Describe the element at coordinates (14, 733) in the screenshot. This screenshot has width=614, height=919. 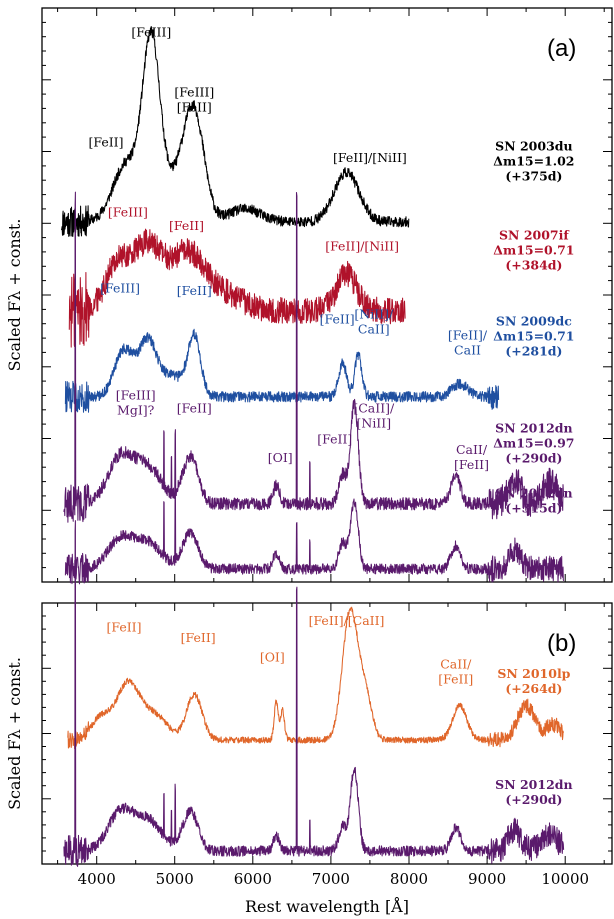
I see `panel-b-ylabel: Scaled Fλ + const.` at that location.